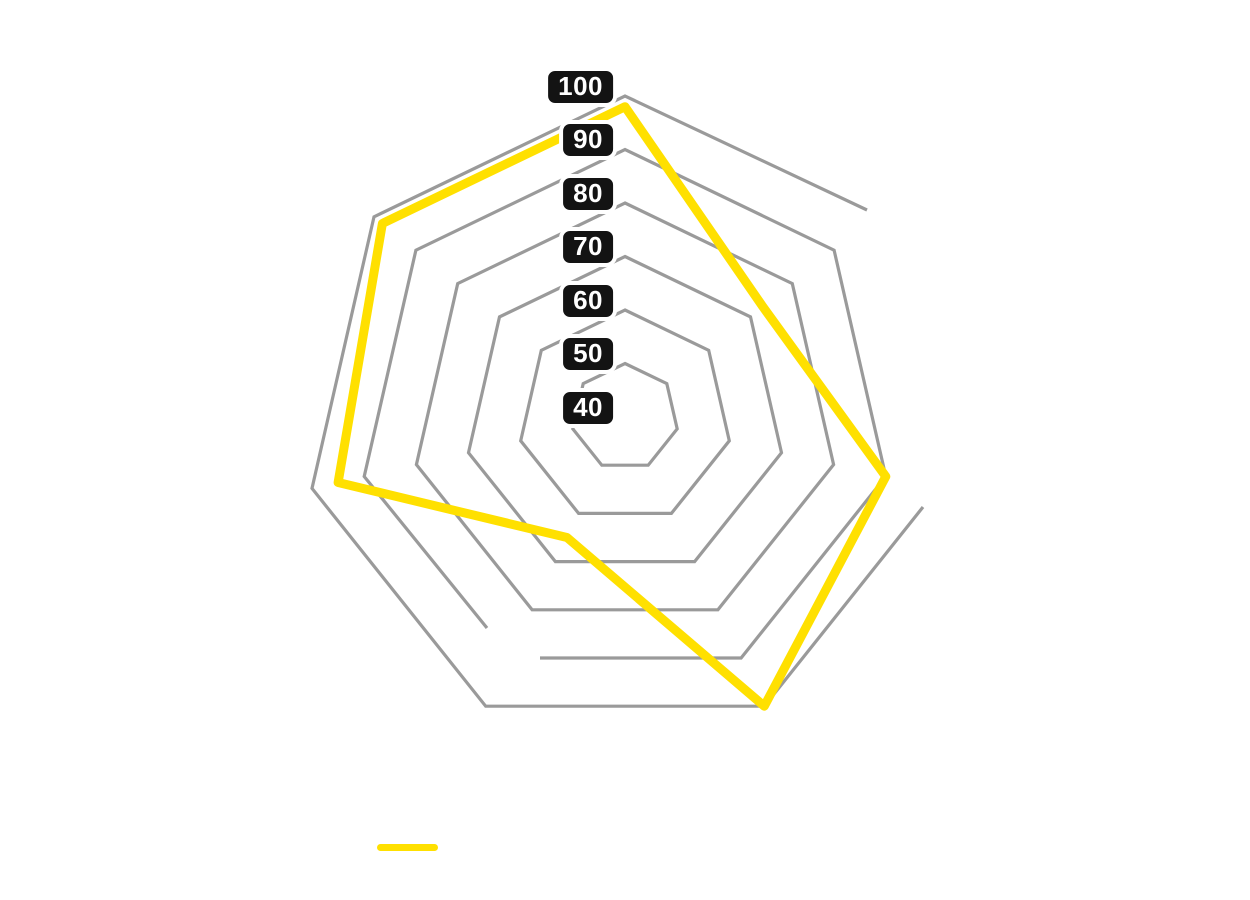 The width and height of the screenshot is (1250, 900). I want to click on legend, so click(414, 847).